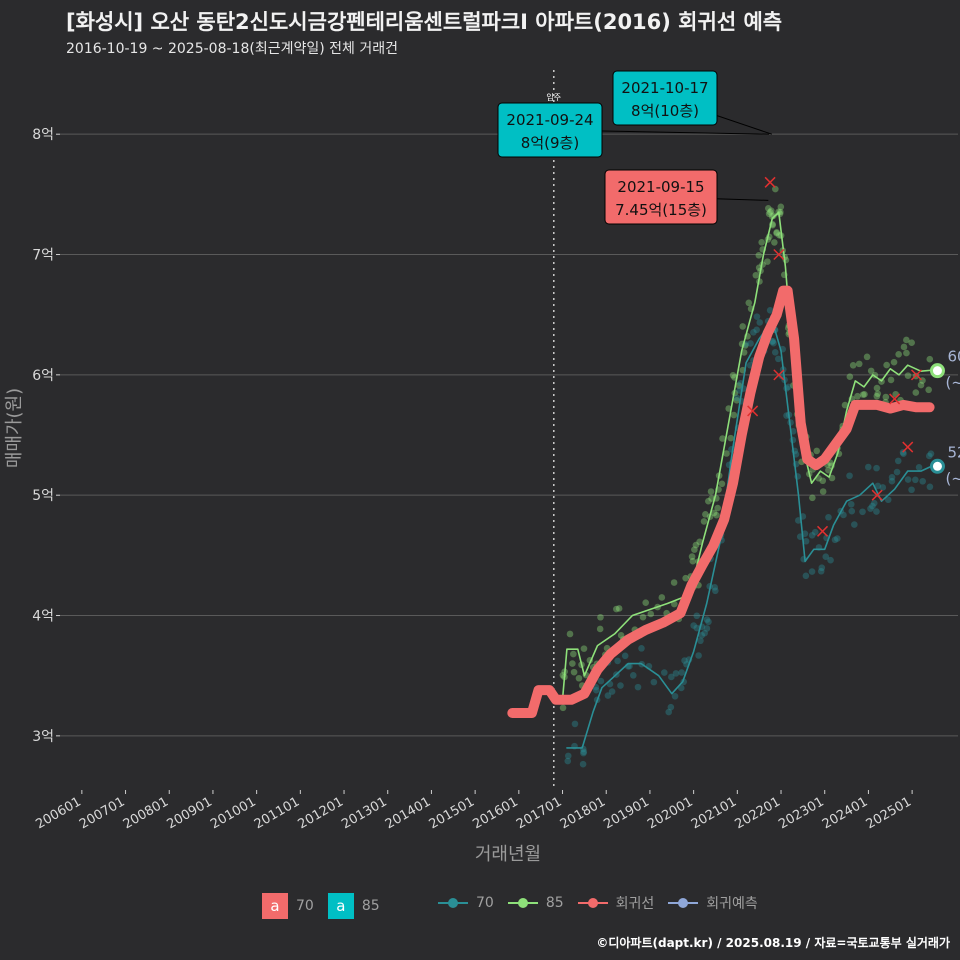 The image size is (960, 960). I want to click on legend-line-85: 85, so click(554, 903).